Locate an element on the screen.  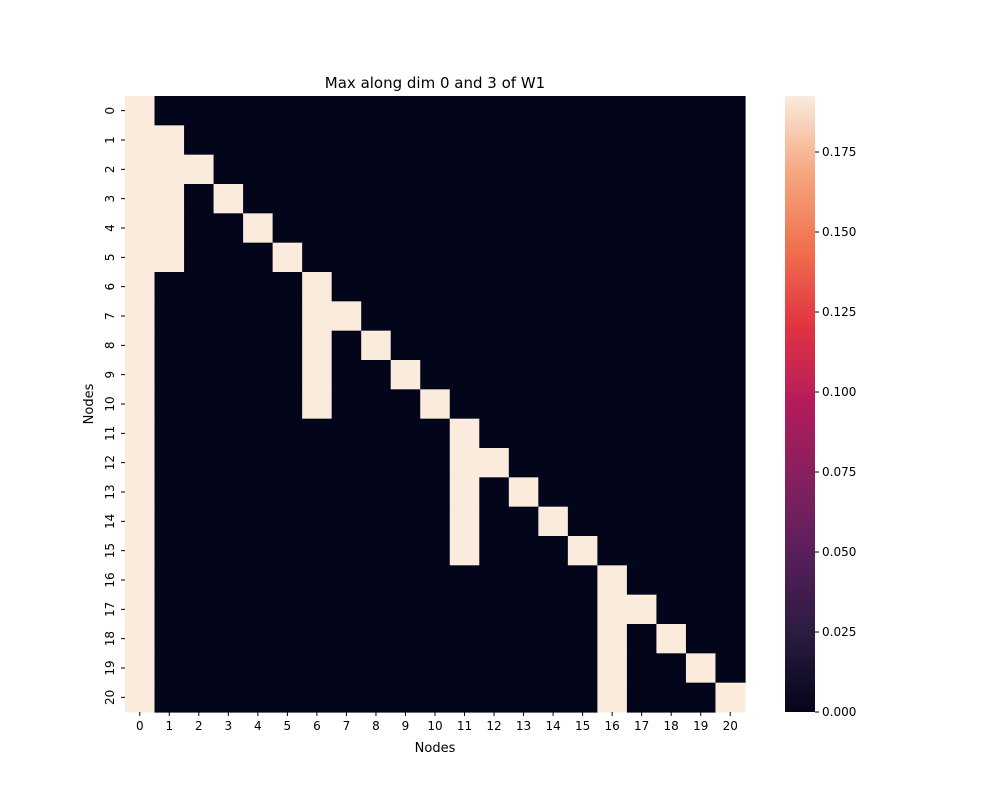
x-tick-label: 11 is located at coordinates (464, 726).